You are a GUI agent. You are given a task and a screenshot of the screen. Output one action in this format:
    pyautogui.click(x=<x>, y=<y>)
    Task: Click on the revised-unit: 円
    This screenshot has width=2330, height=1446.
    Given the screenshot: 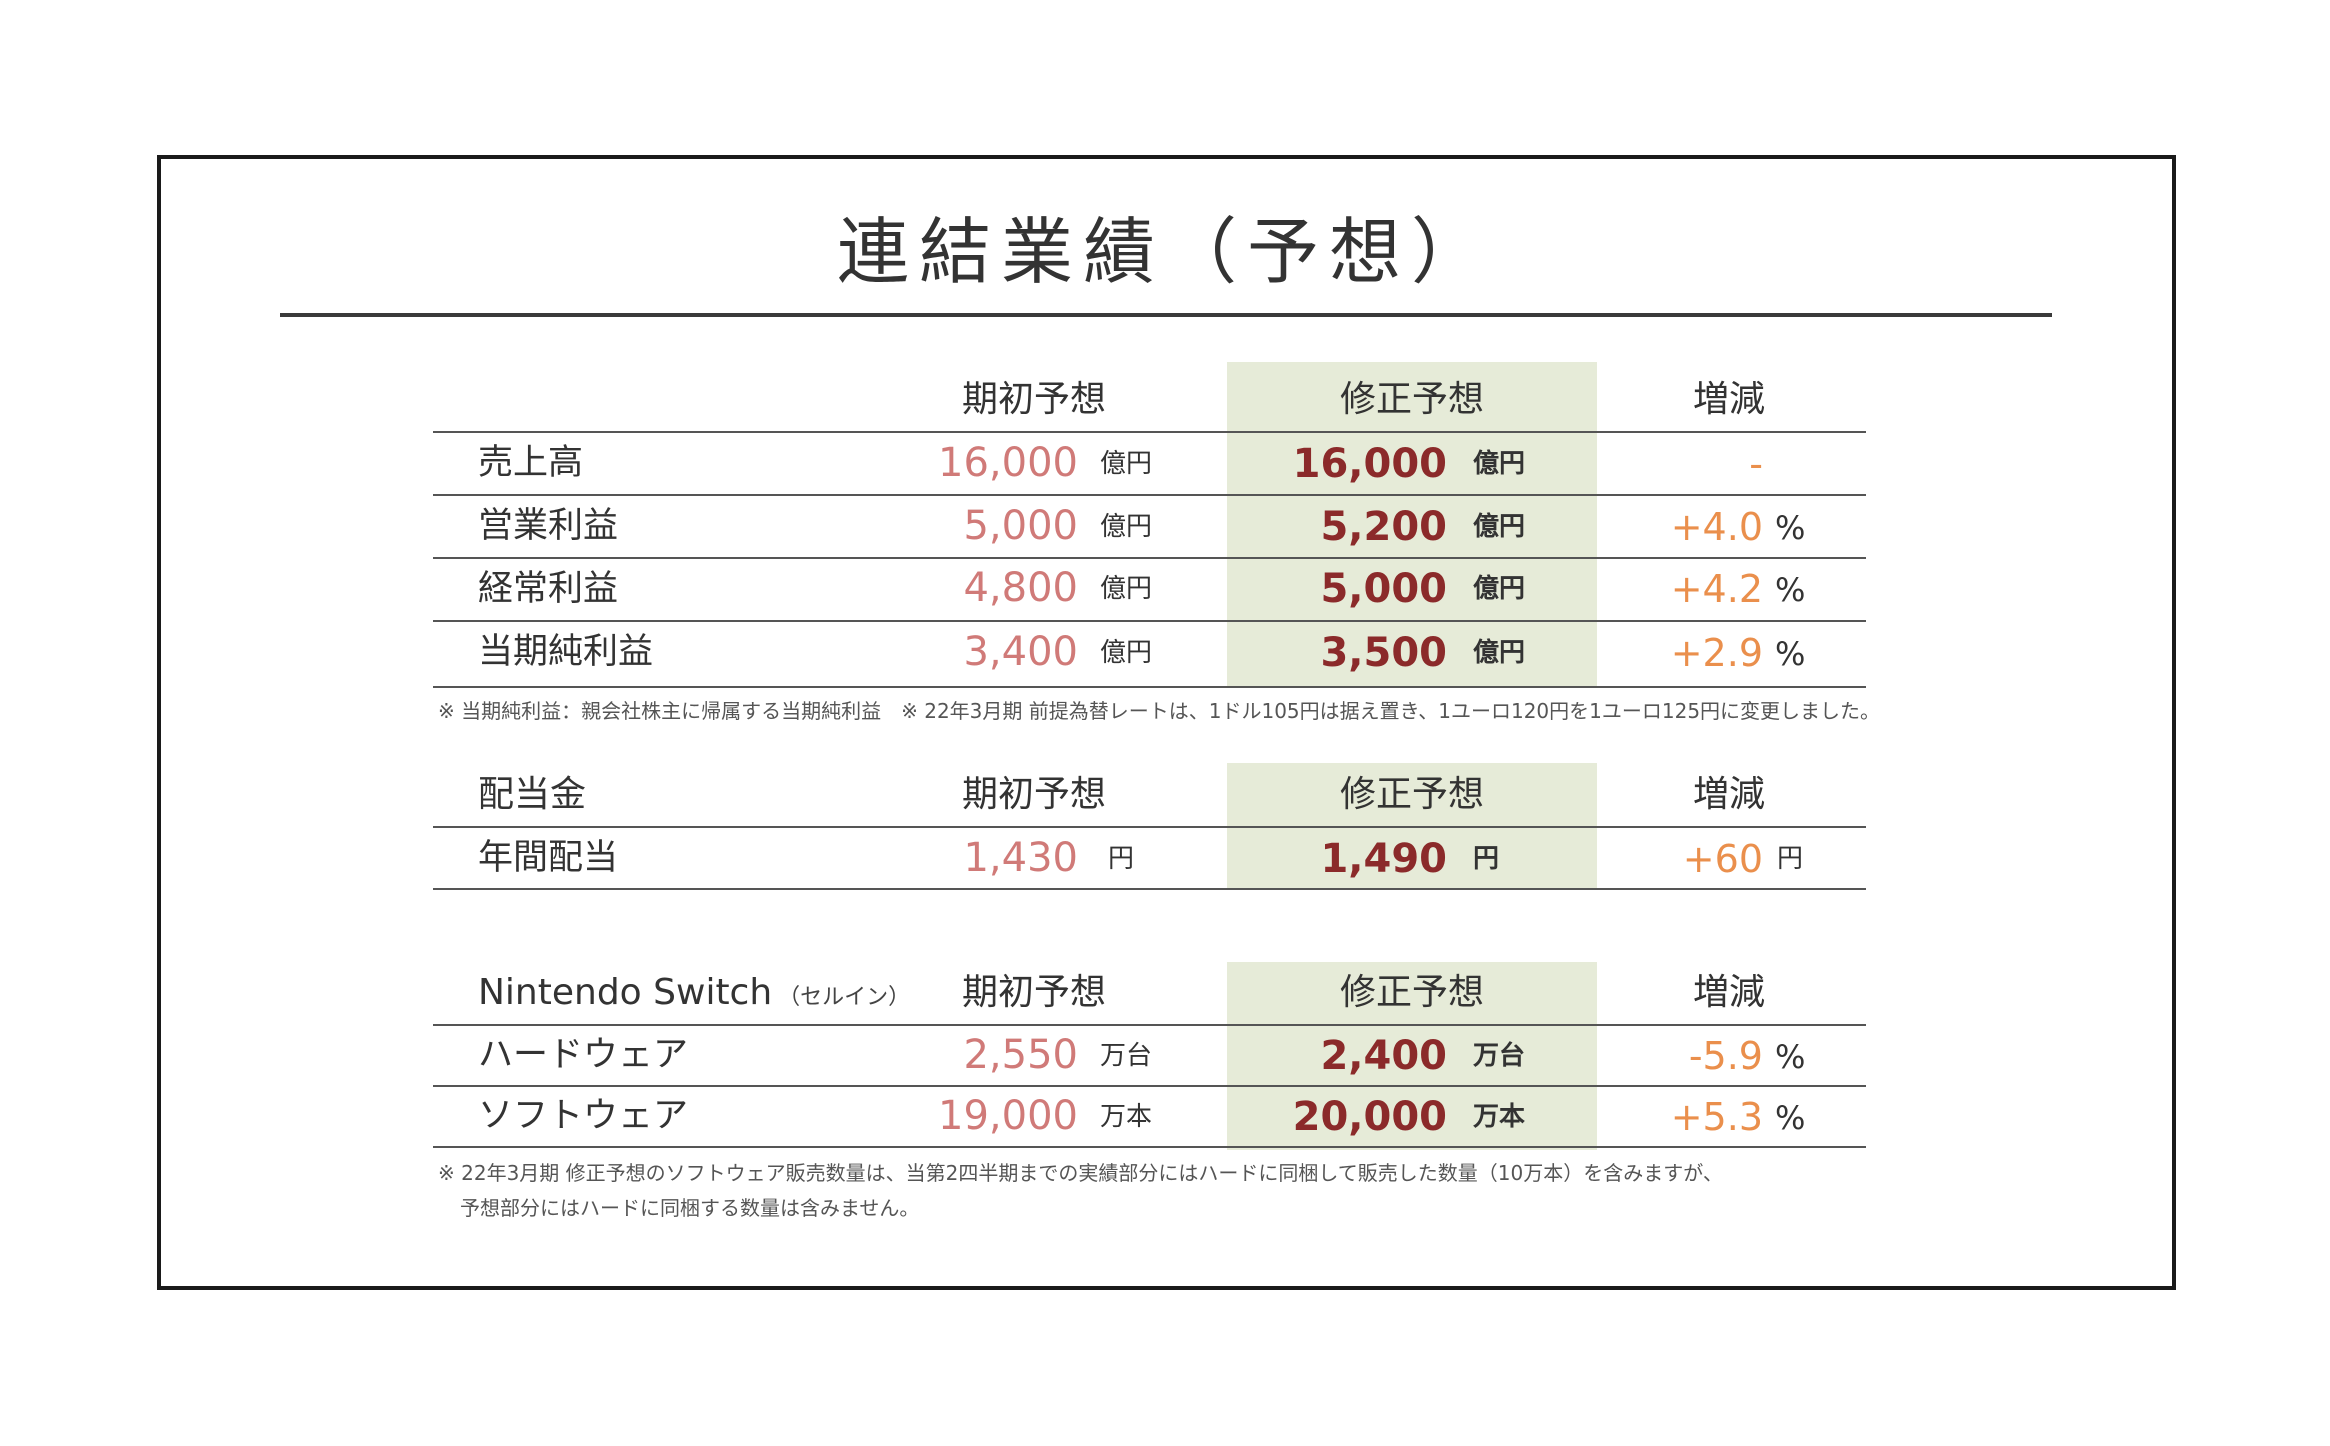 What is the action you would take?
    pyautogui.click(x=1486, y=859)
    